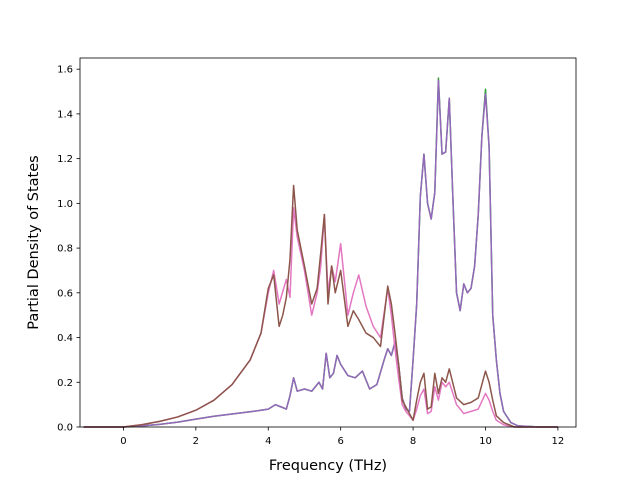 The image size is (640, 480). Describe the element at coordinates (196, 441) in the screenshot. I see `x-tick-label: 2` at that location.